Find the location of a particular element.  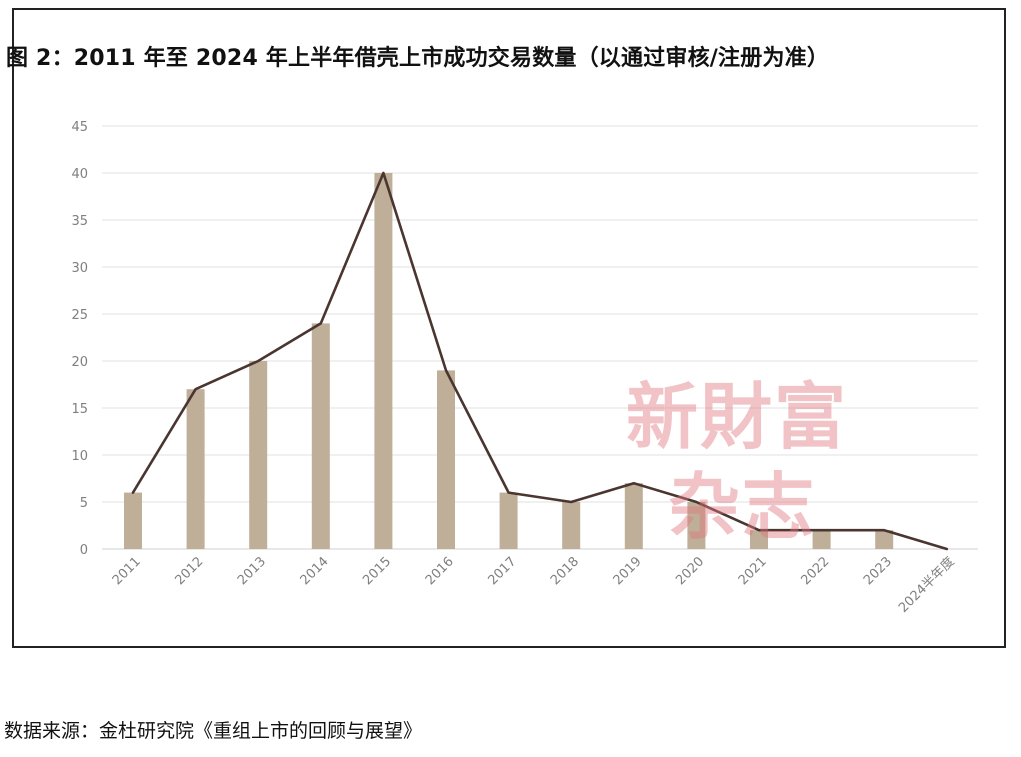

y-tick-label: 10 is located at coordinates (79, 456).